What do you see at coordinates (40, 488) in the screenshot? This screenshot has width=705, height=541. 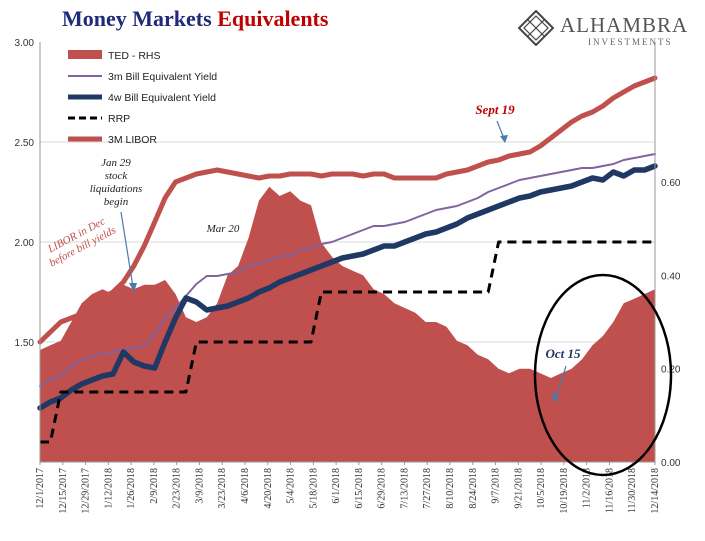 I see `x-tick-label: 12/1/2017` at bounding box center [40, 488].